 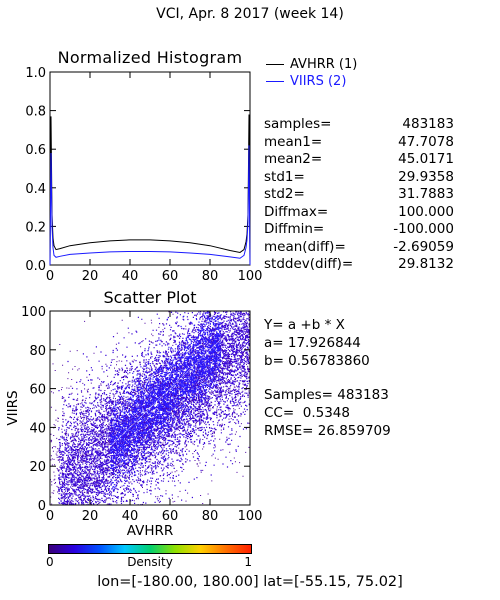 I want to click on samples-count: Samples= 483183, so click(x=326, y=395).